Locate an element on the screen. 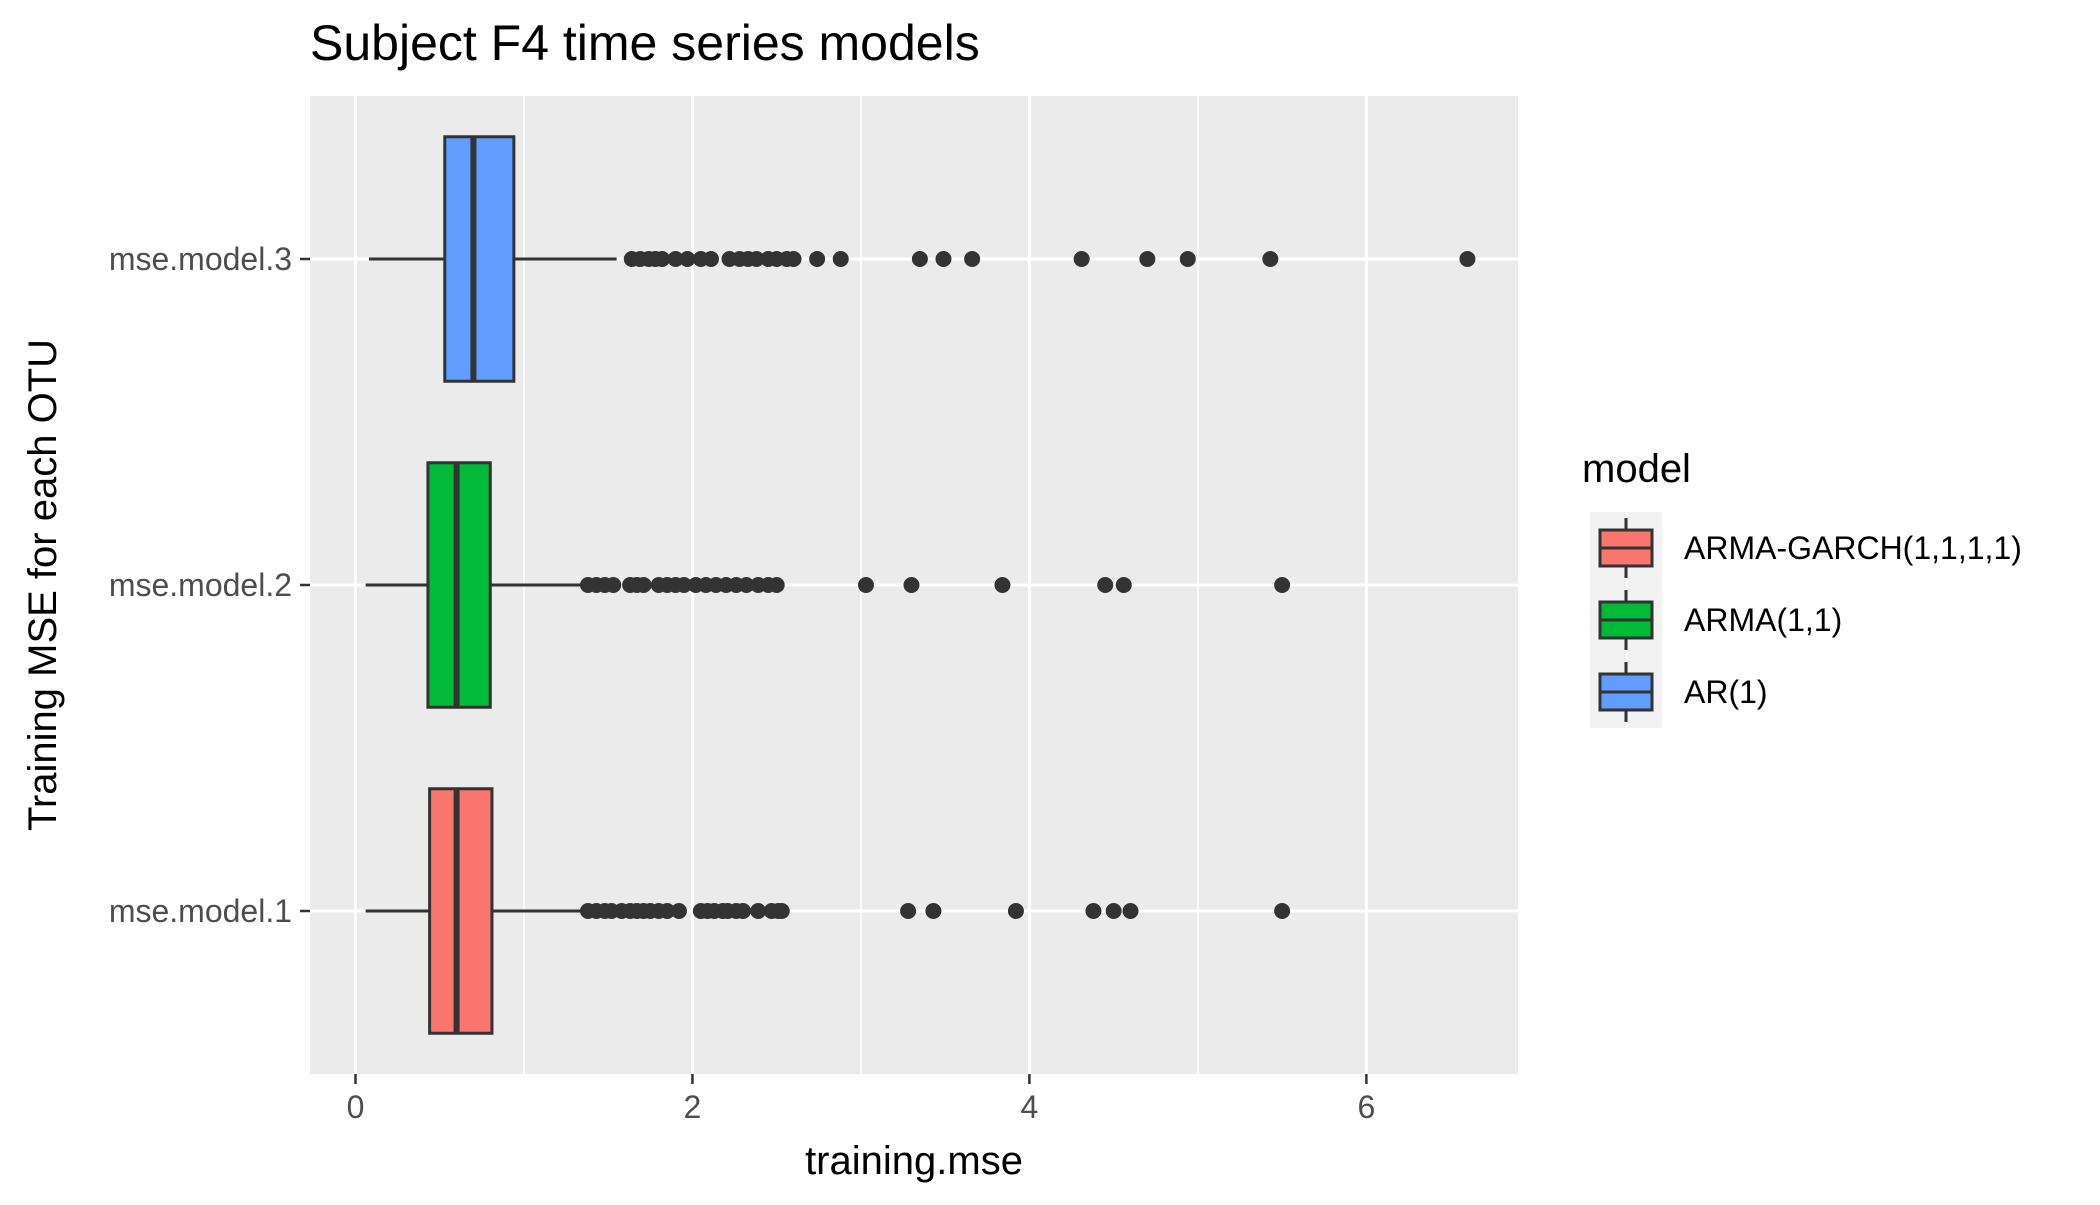  x-tick-label: 4 is located at coordinates (1030, 1107).